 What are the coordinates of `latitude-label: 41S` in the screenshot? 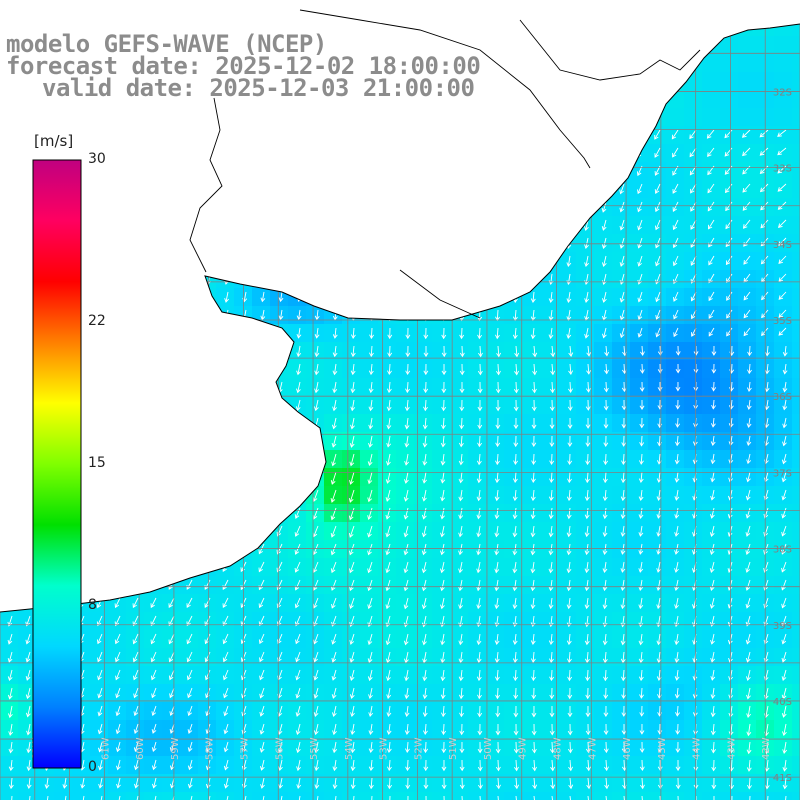 It's located at (782, 778).